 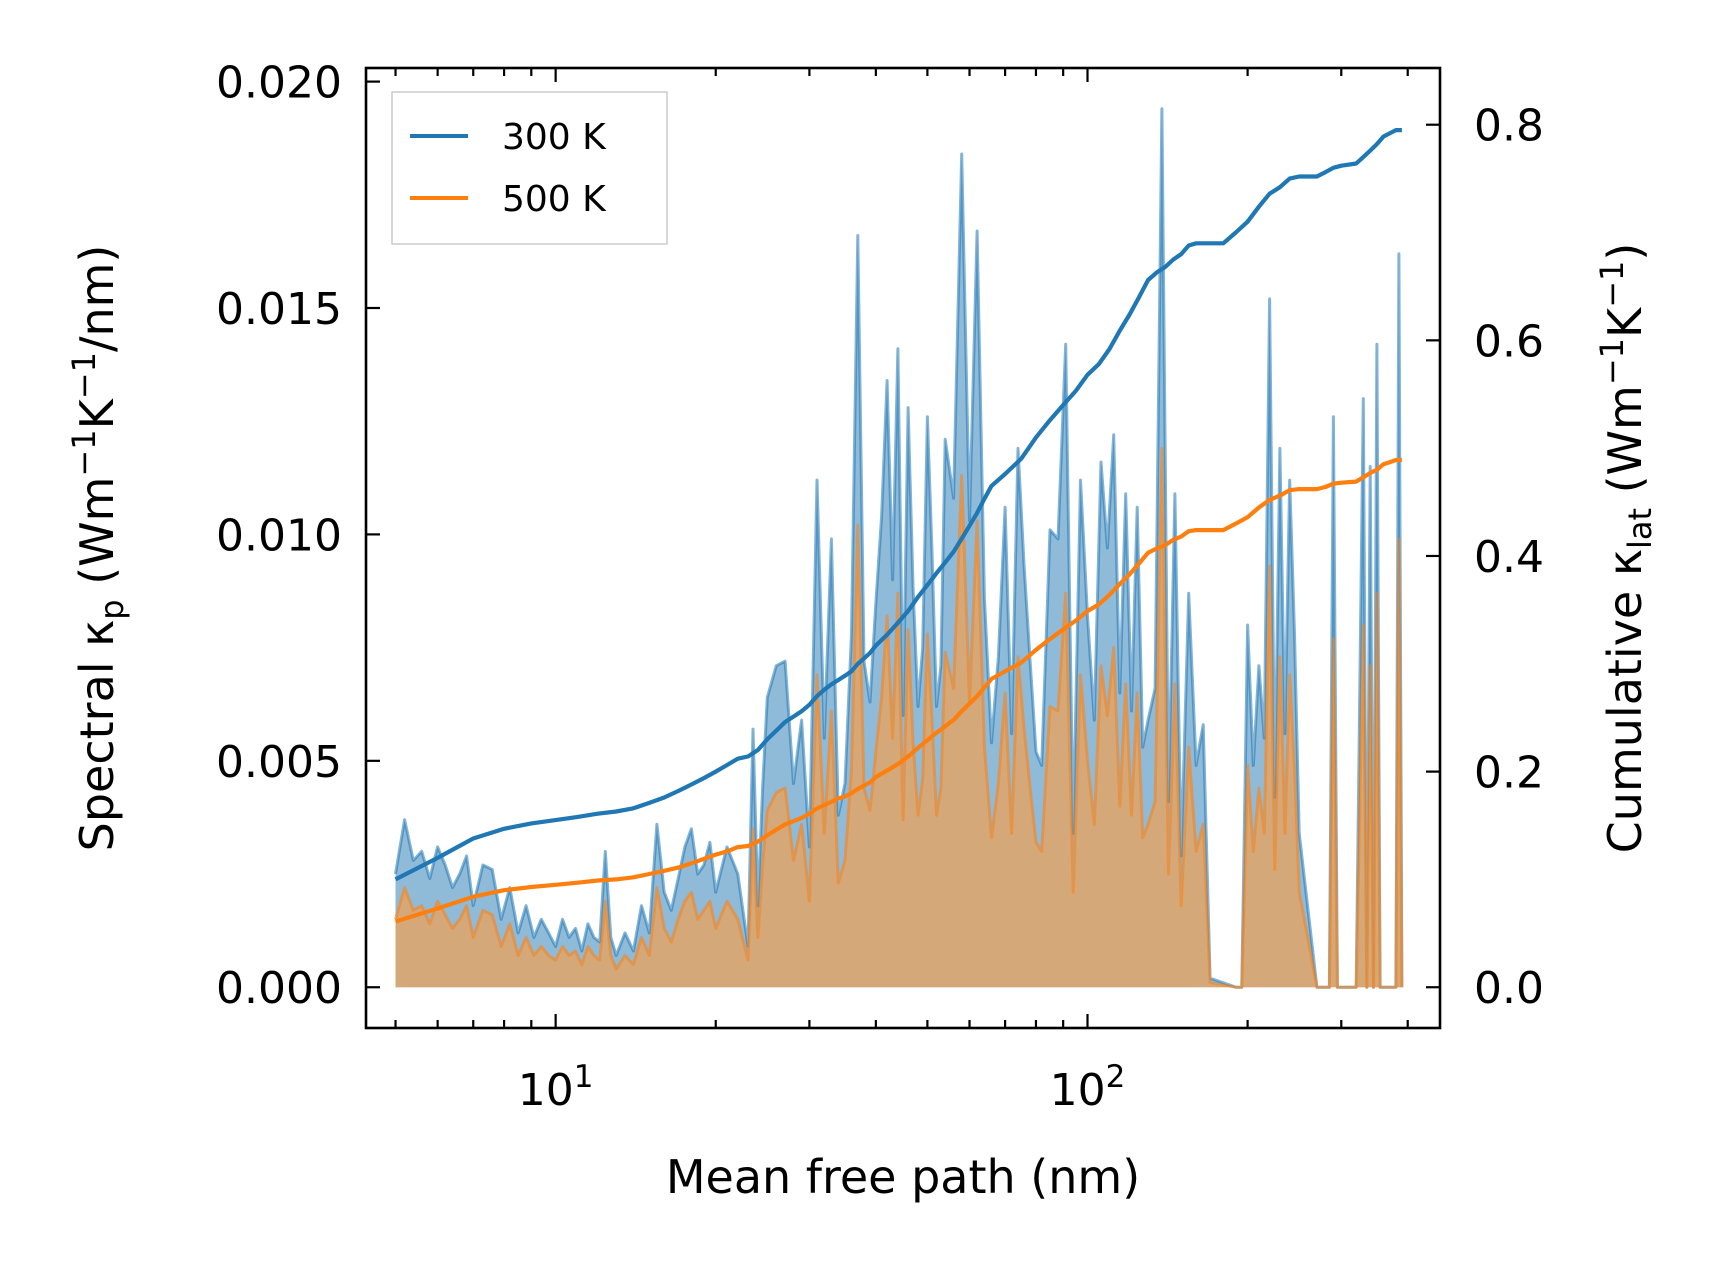 I want to click on y-right-tick-label: 0.0, so click(x=1509, y=988).